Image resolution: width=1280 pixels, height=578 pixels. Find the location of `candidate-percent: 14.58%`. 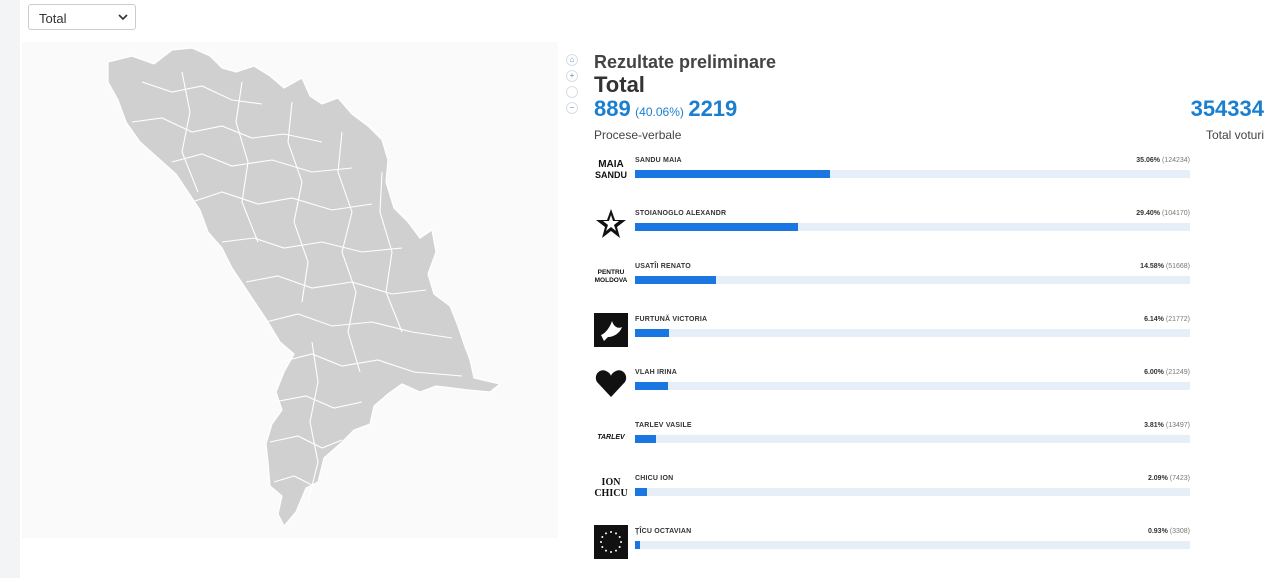

candidate-percent: 14.58% is located at coordinates (1152, 266).